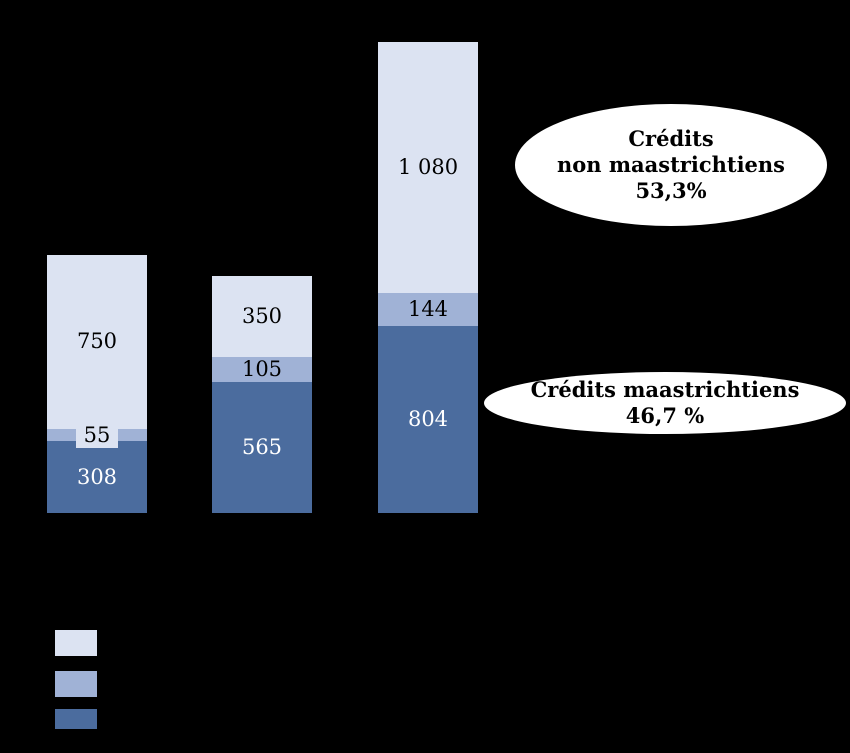 Image resolution: width=850 pixels, height=753 pixels. I want to click on segment-value-label: 350, so click(262, 316).